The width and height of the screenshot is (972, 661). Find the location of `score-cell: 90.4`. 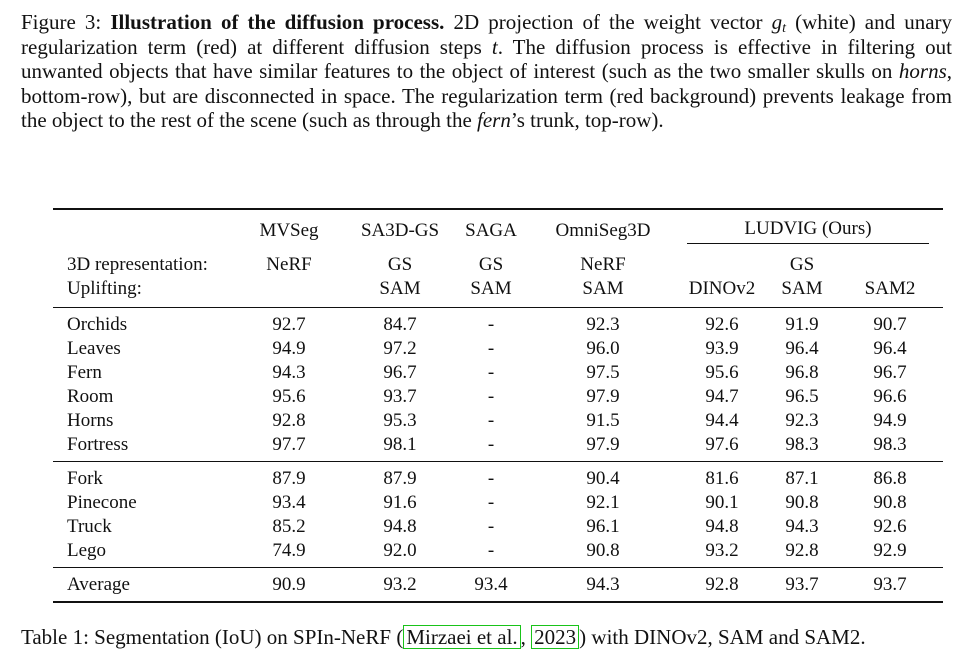

score-cell: 90.4 is located at coordinates (603, 476).